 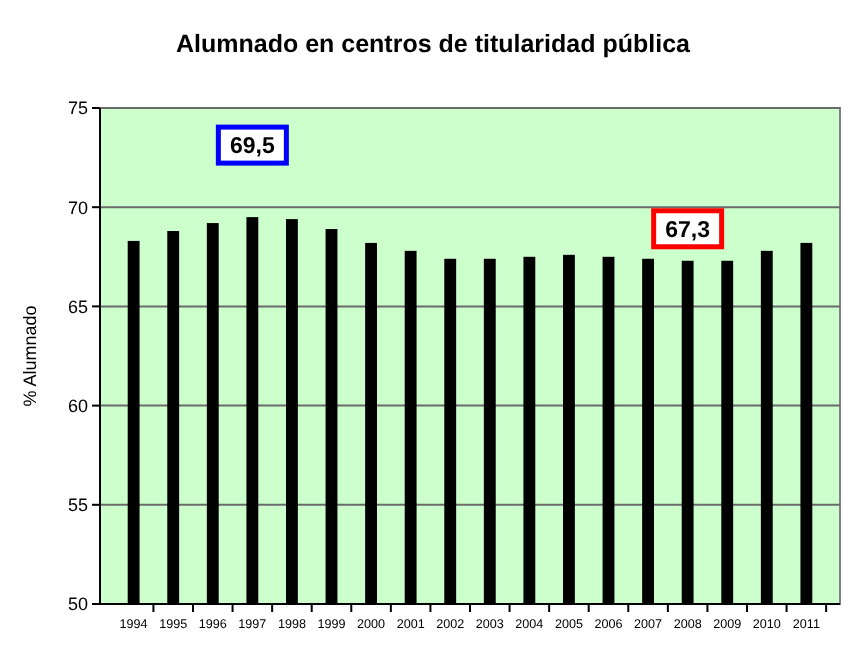 What do you see at coordinates (77, 306) in the screenshot?
I see `y-tick-label: 65` at bounding box center [77, 306].